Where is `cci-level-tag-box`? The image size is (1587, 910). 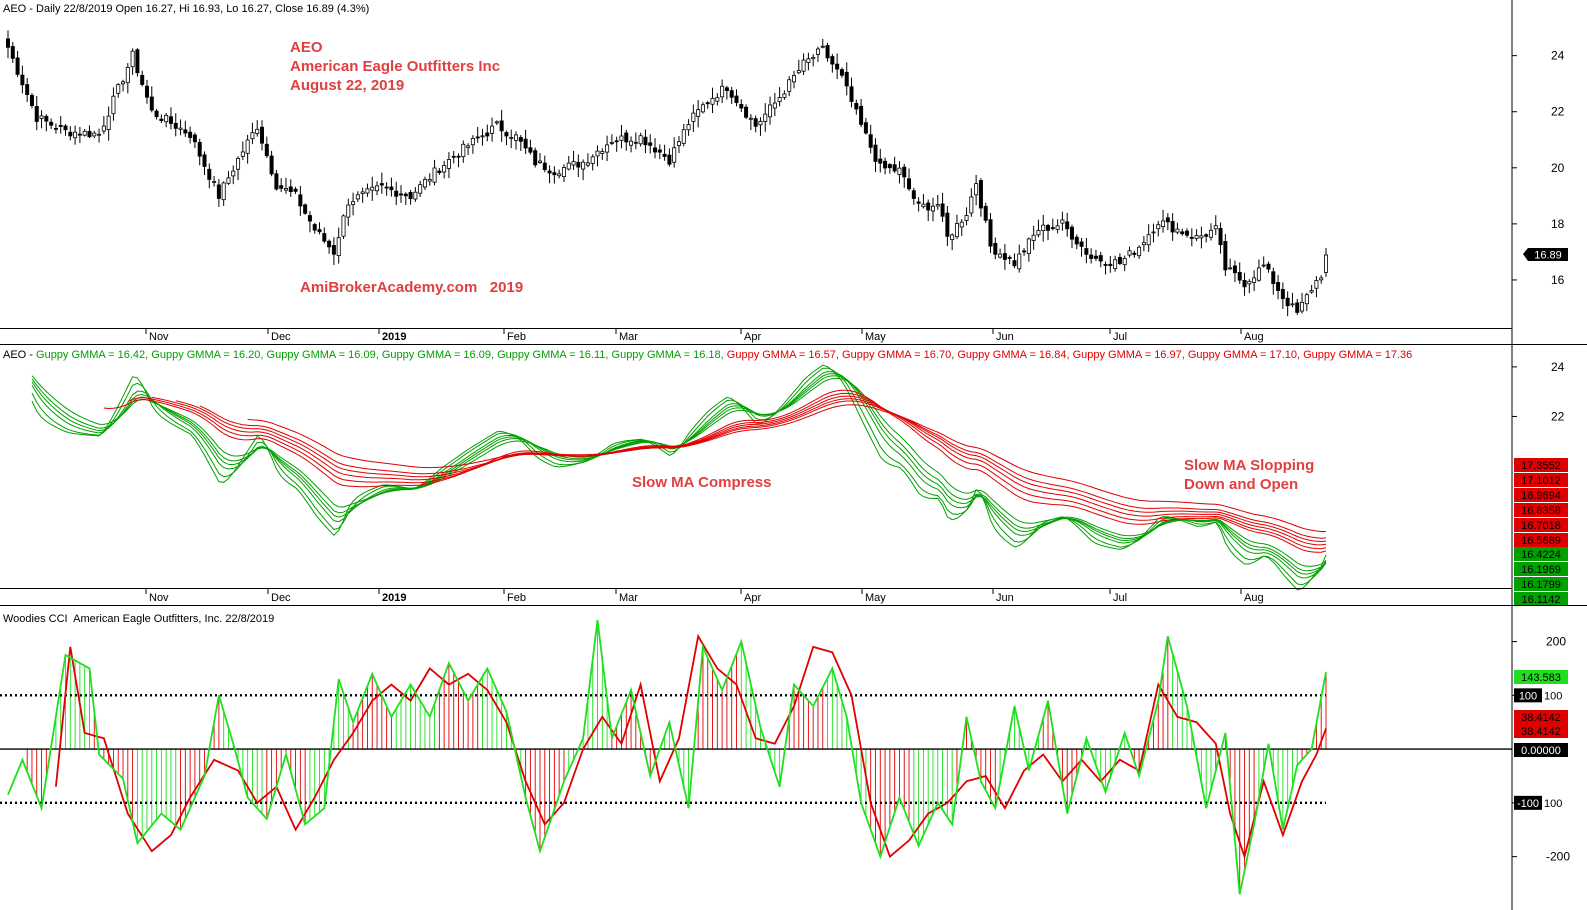
cci-level-tag-box is located at coordinates (1528, 802).